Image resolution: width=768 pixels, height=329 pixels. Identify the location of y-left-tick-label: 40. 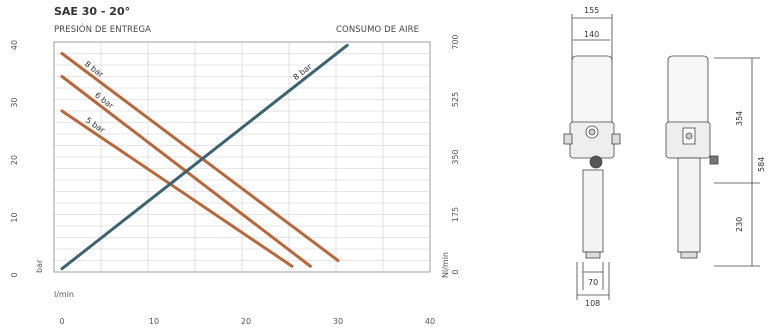
(14, 45).